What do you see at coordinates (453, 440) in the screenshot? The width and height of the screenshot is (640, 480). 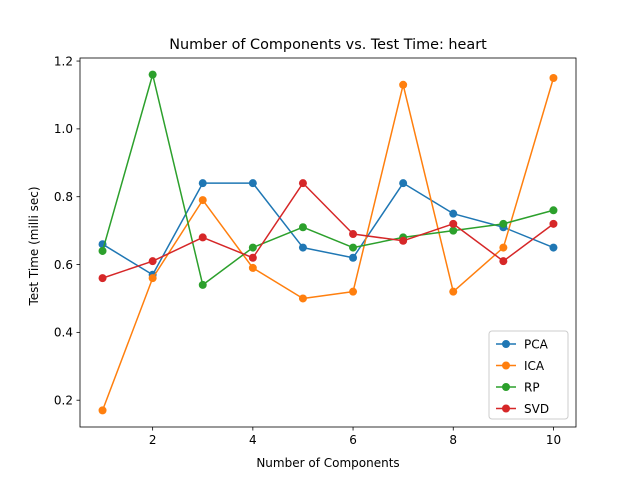 I see `x-tick-label: 8` at bounding box center [453, 440].